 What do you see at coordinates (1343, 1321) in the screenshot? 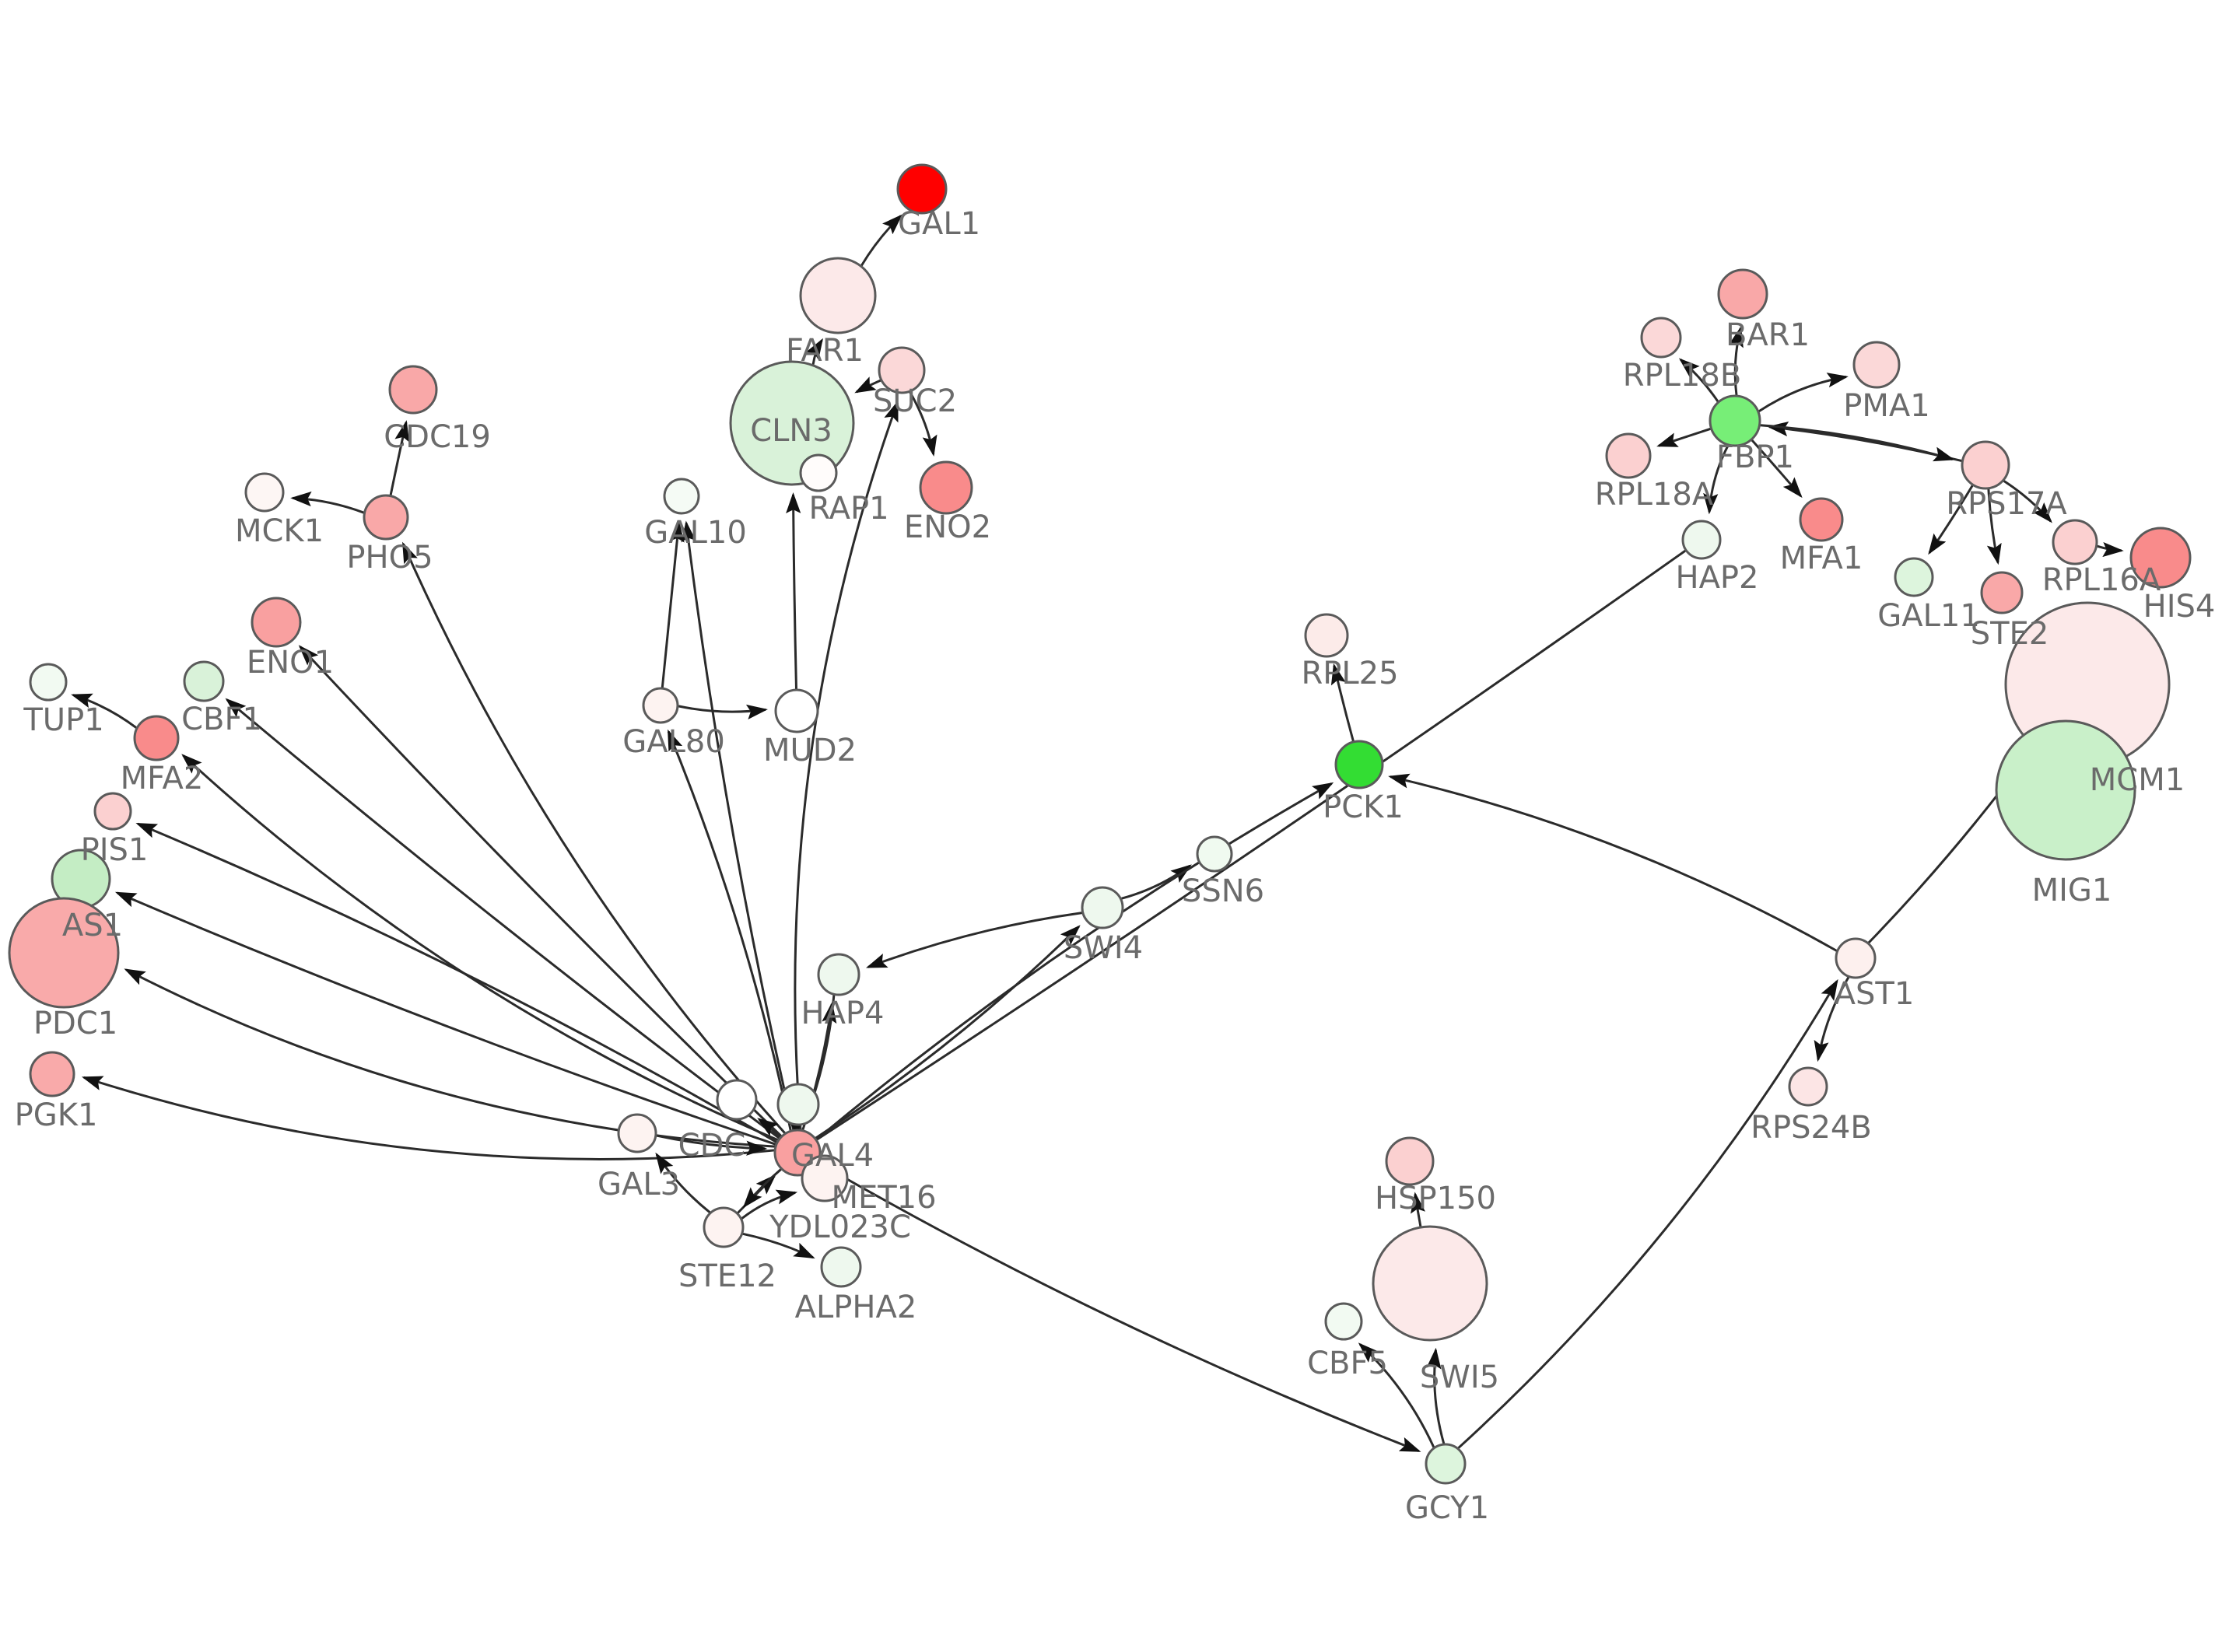
I see `gene-node-cbf5` at bounding box center [1343, 1321].